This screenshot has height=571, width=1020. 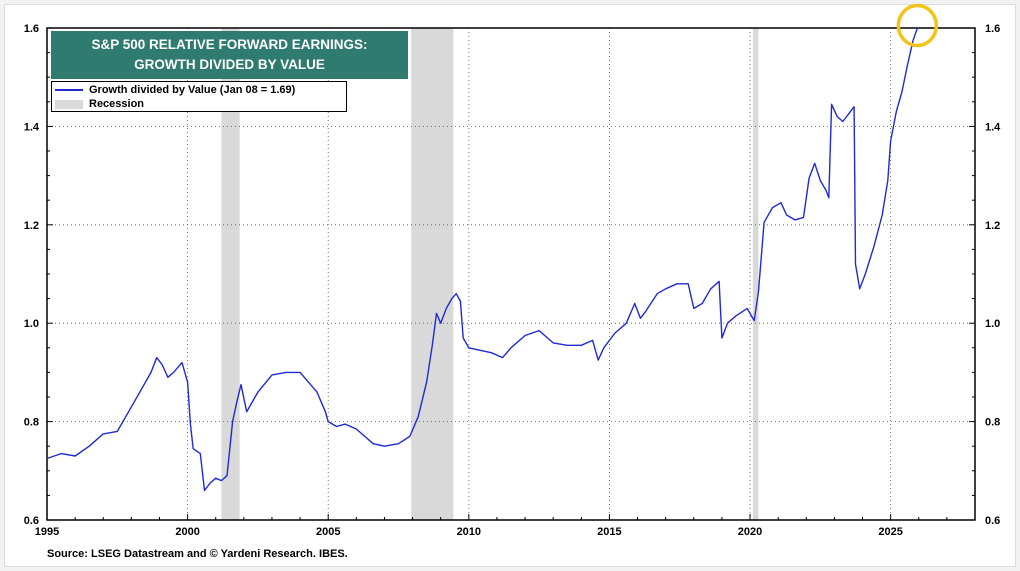 What do you see at coordinates (917, 25) in the screenshot?
I see `highlight-circle` at bounding box center [917, 25].